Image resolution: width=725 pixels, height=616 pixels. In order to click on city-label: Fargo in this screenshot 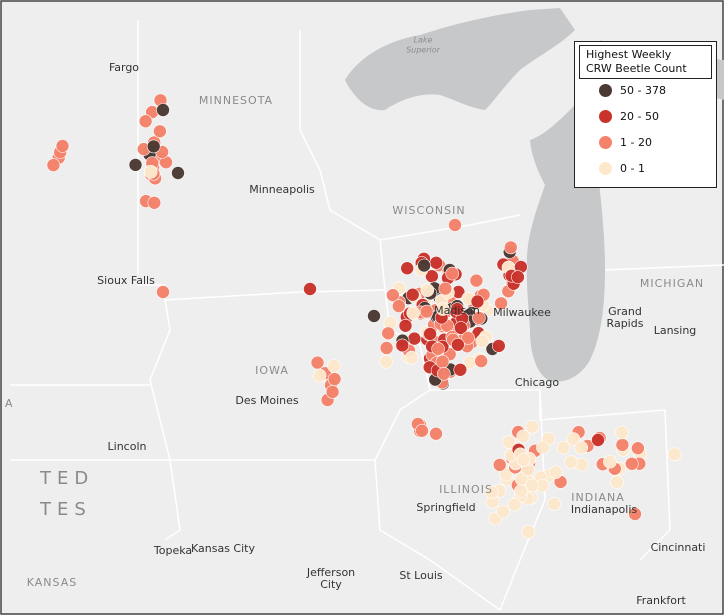, I will do `click(124, 67)`.